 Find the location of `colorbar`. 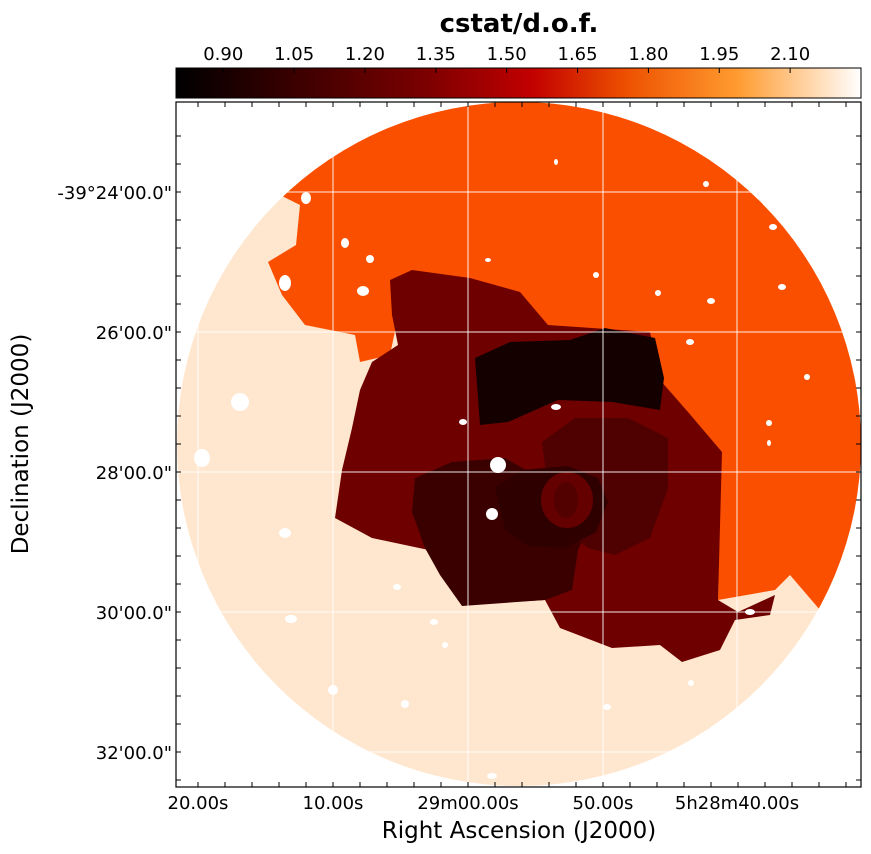

colorbar is located at coordinates (518, 83).